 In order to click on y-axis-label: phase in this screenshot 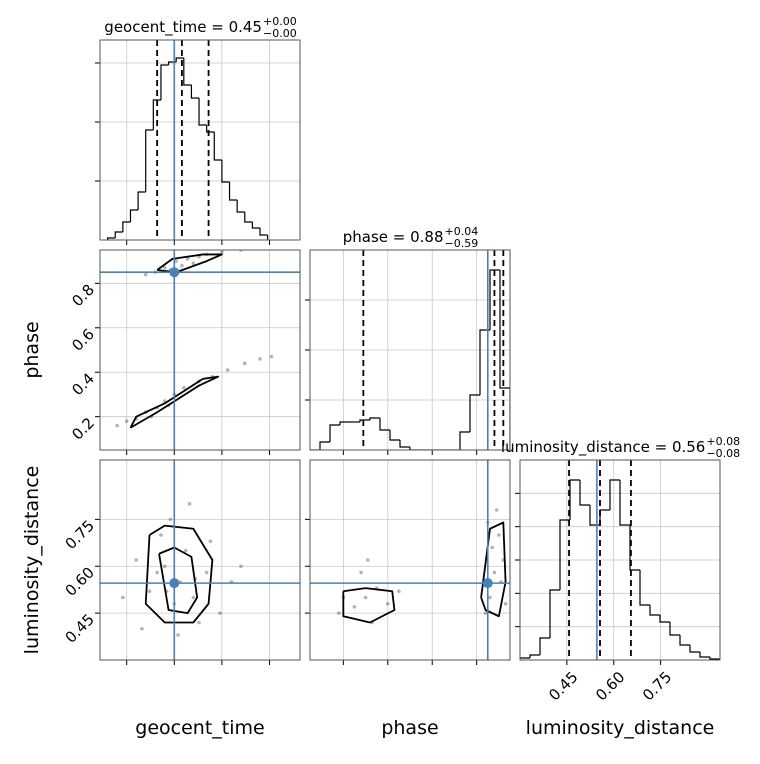, I will do `click(32, 349)`.